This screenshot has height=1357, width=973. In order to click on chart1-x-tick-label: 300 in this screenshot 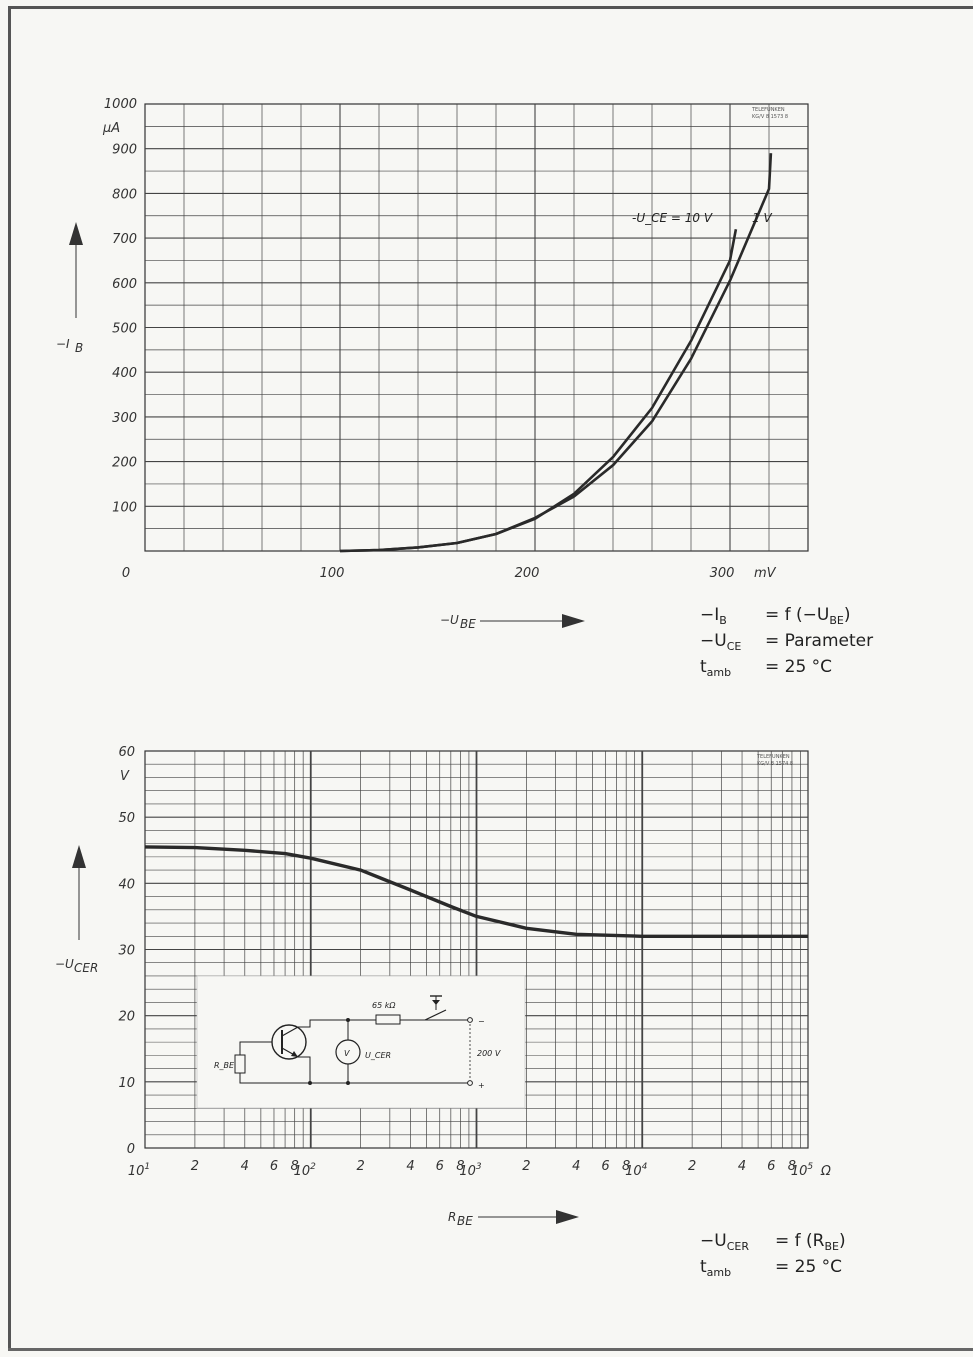, I will do `click(722, 573)`.